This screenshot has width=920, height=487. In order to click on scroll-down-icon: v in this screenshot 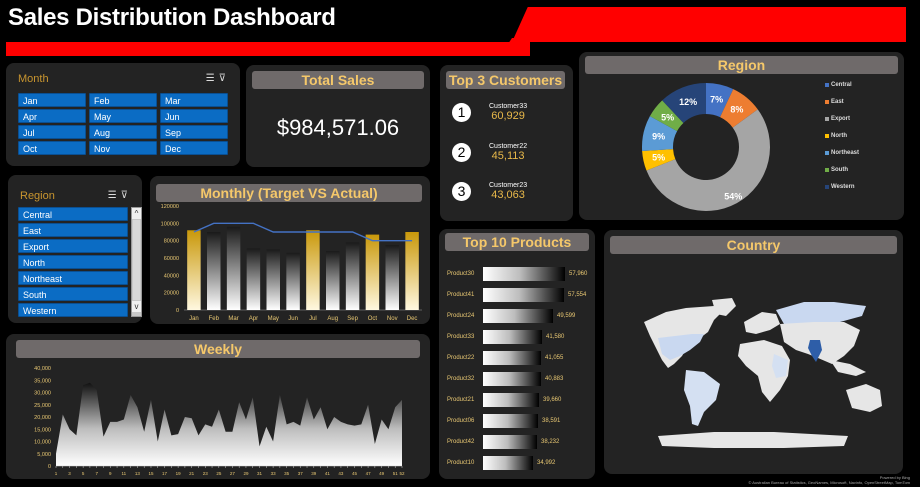, I will do `click(136, 306)`.